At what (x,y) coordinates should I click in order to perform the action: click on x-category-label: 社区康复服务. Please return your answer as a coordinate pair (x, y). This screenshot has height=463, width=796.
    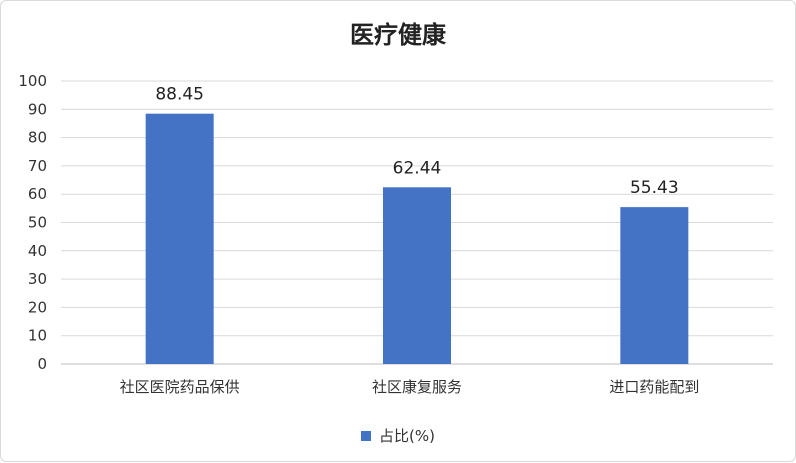
    Looking at the image, I should click on (417, 387).